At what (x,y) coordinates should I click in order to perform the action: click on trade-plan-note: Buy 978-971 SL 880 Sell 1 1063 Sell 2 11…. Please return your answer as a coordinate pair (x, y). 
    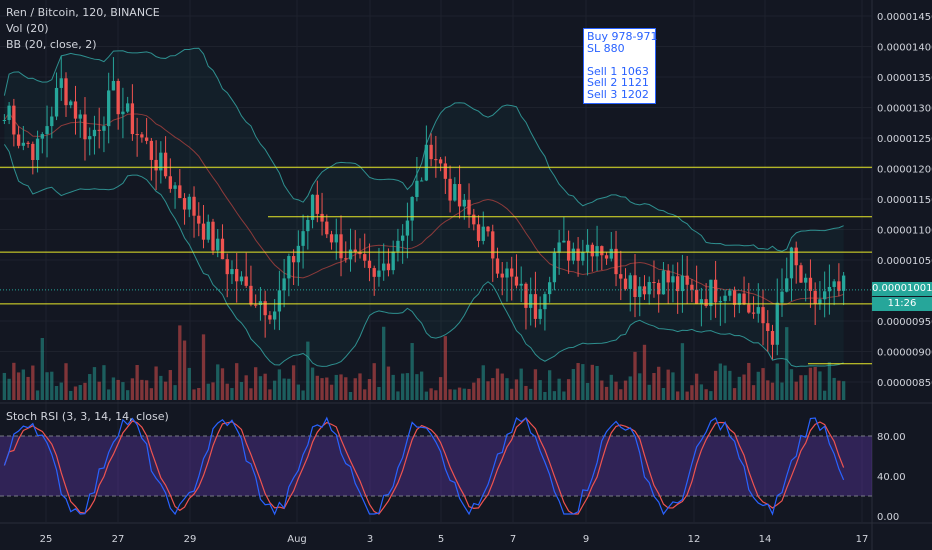
    Looking at the image, I should click on (620, 66).